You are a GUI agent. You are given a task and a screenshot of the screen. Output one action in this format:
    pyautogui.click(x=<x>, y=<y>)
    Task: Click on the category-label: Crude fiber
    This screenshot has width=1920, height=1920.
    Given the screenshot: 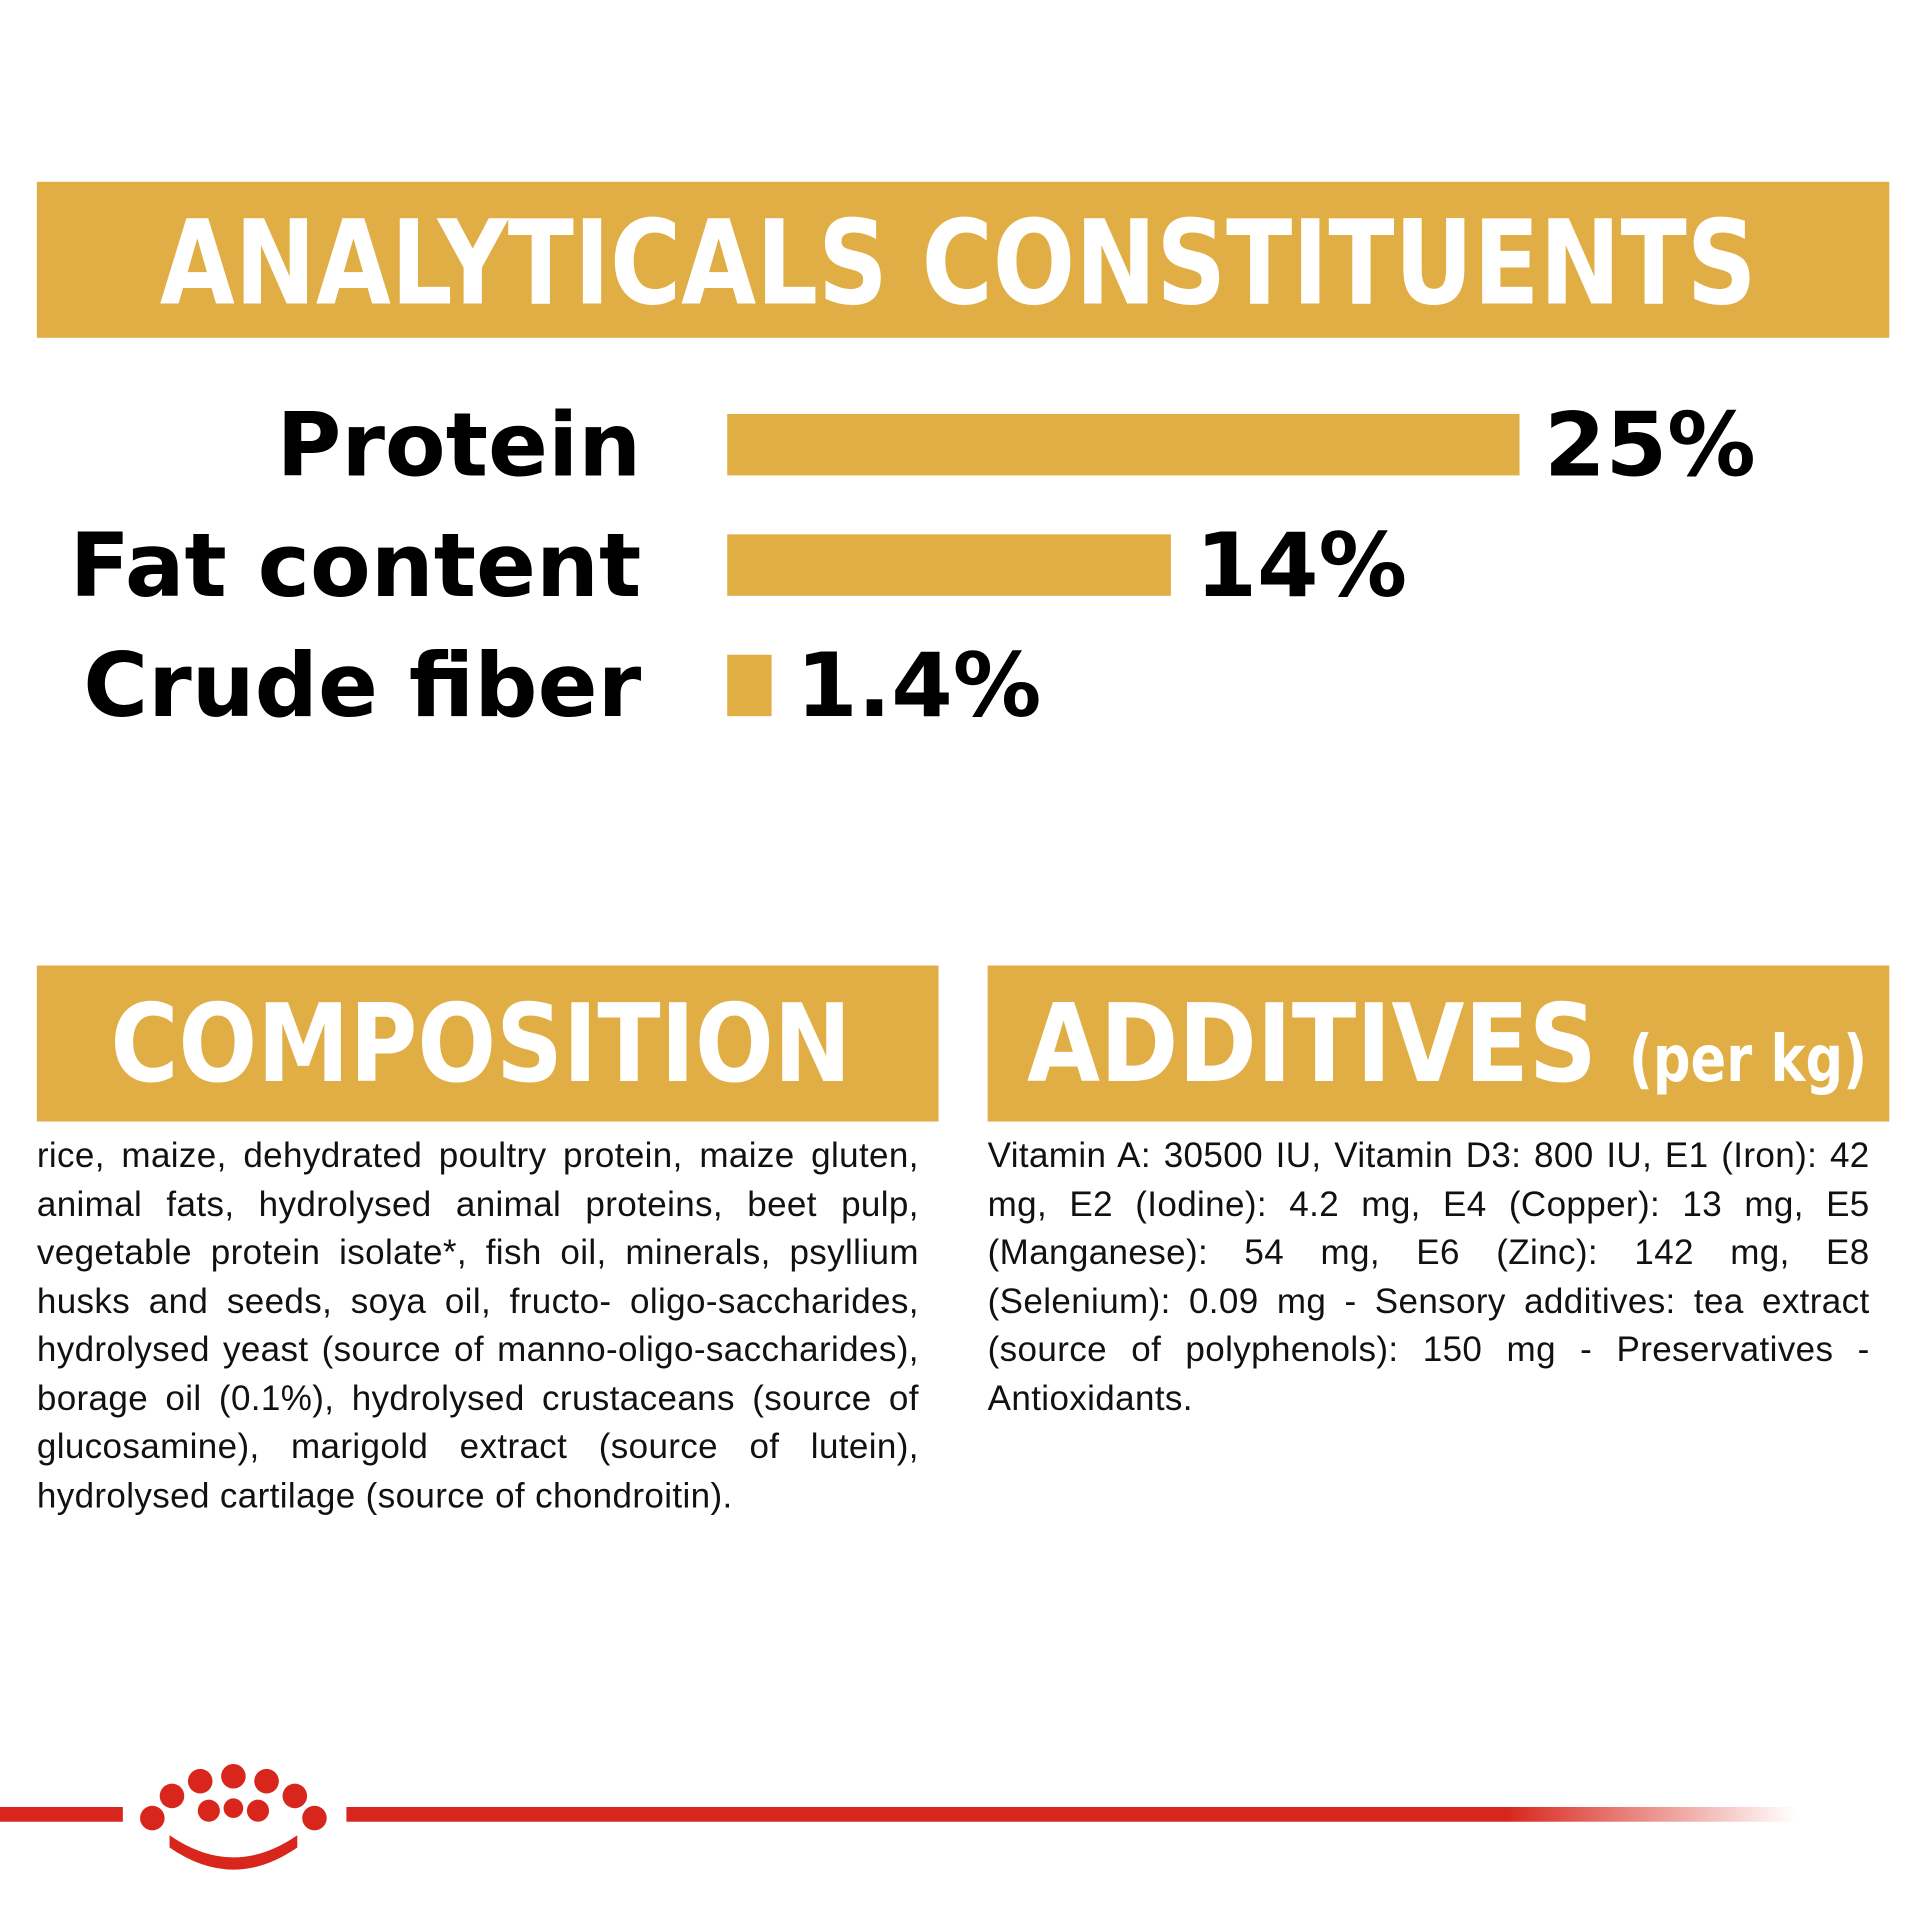 What is the action you would take?
    pyautogui.click(x=362, y=685)
    